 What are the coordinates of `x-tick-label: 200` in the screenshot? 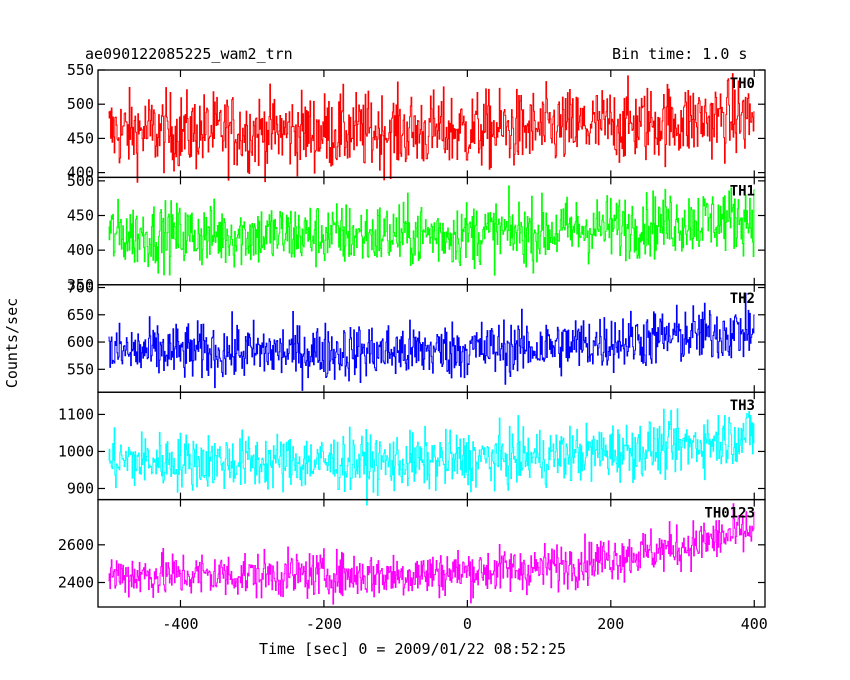 It's located at (610, 624).